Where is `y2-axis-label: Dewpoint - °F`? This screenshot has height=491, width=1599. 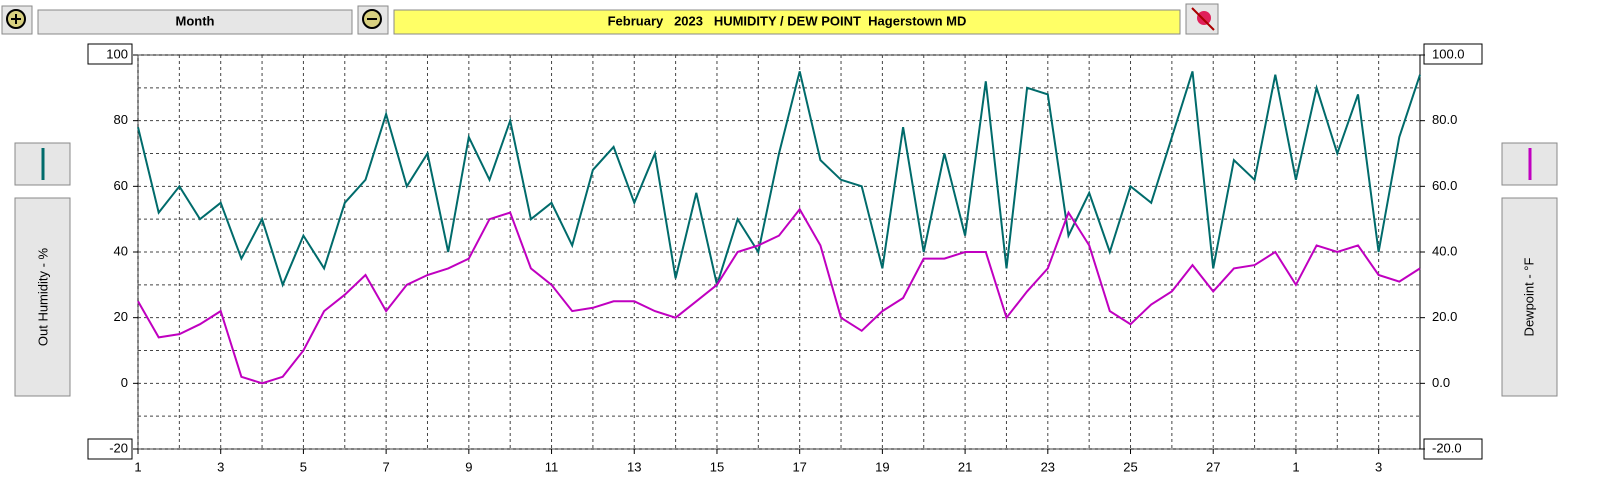
y2-axis-label: Dewpoint - °F is located at coordinates (1528, 296).